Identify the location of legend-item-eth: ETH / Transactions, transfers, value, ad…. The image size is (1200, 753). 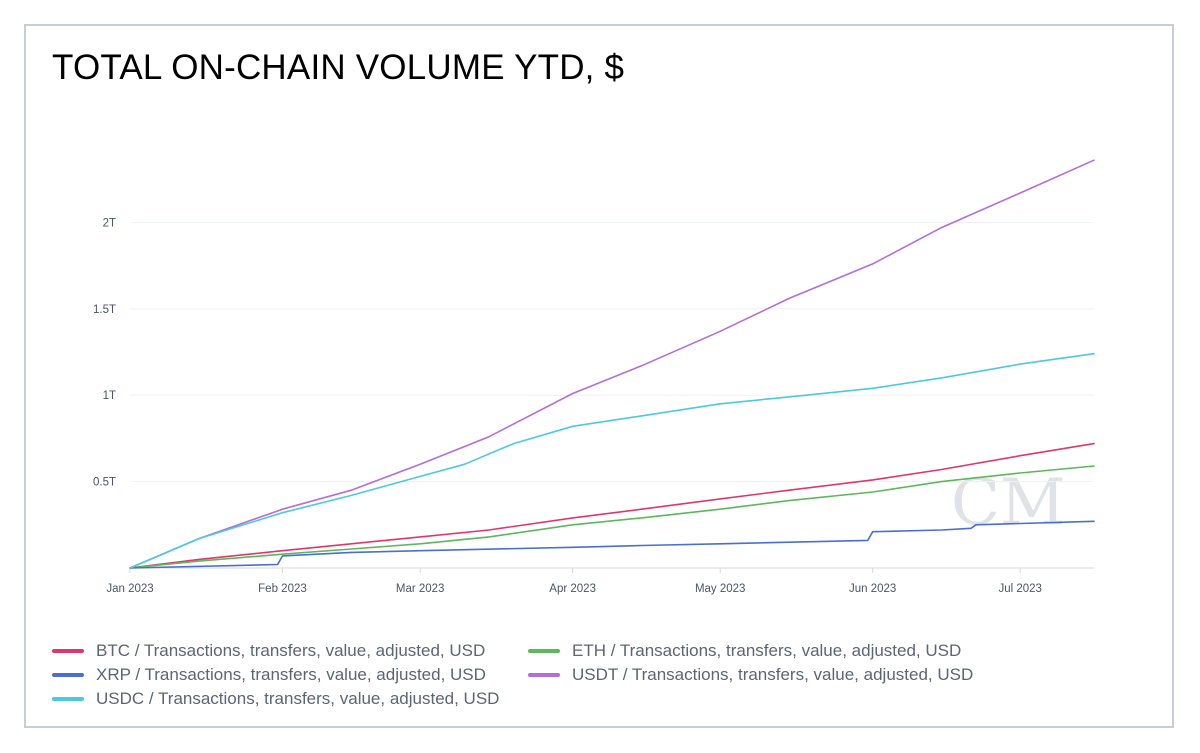
(744, 651).